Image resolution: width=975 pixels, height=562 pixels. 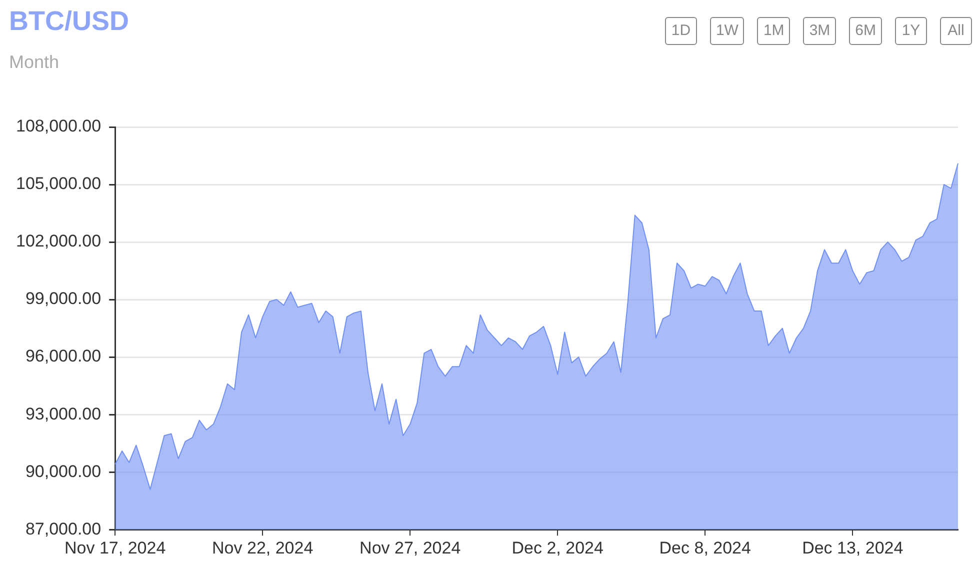 I want to click on x-tick-label: Dec 13, 2024, so click(x=853, y=548).